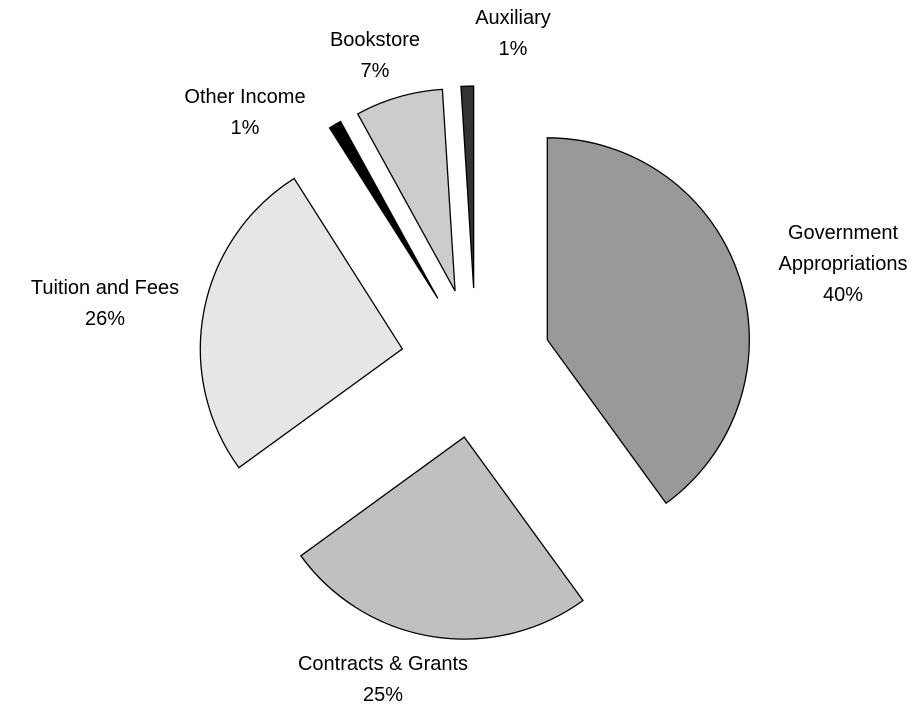  What do you see at coordinates (105, 319) in the screenshot?
I see `slice-value: 26%` at bounding box center [105, 319].